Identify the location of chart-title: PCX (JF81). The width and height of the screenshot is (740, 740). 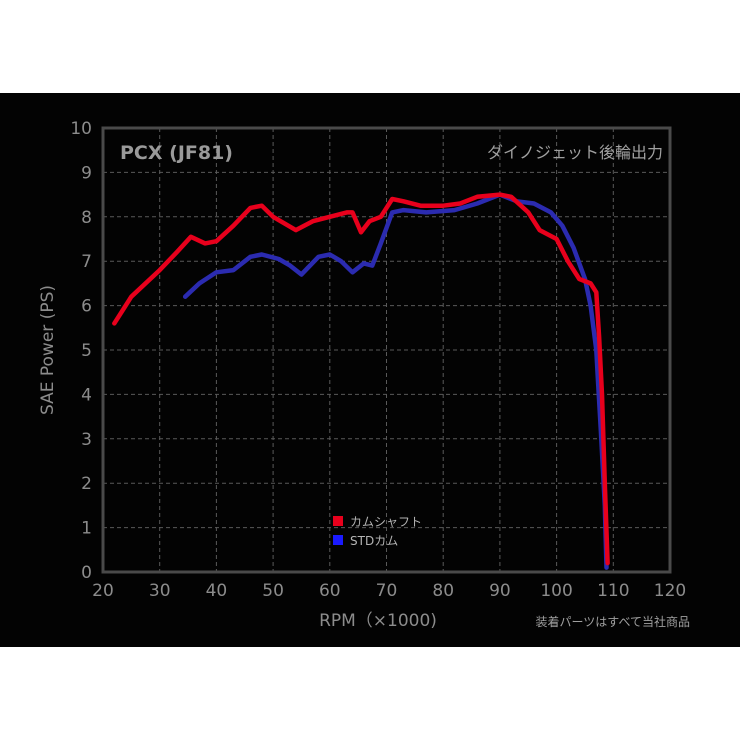
(176, 153).